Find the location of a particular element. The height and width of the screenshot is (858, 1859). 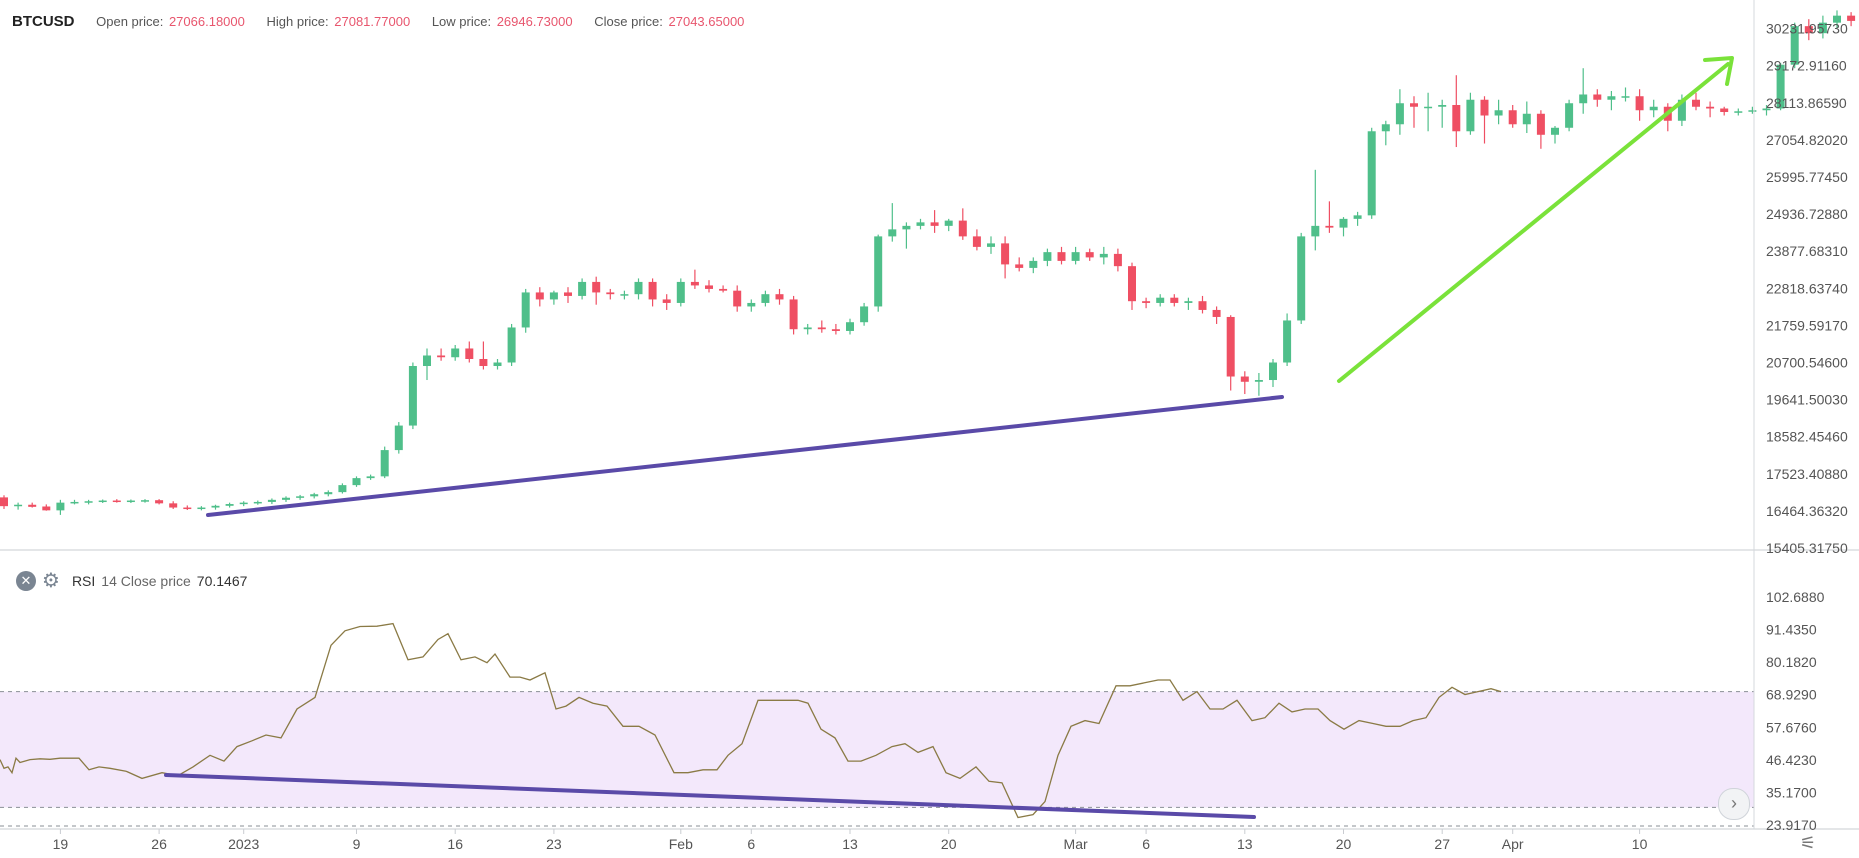

gear-icon: ⚙ is located at coordinates (51, 581).